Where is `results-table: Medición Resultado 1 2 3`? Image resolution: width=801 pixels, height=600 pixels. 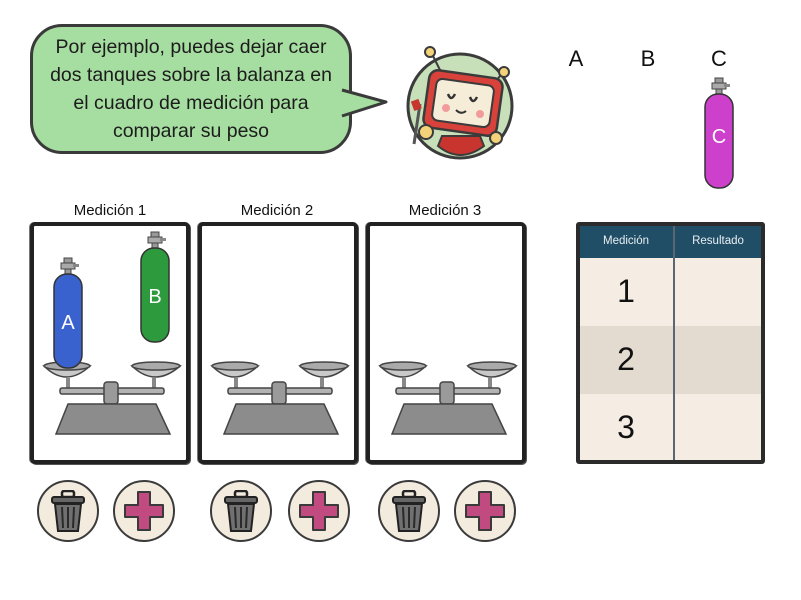 results-table: Medición Resultado 1 2 3 is located at coordinates (670, 343).